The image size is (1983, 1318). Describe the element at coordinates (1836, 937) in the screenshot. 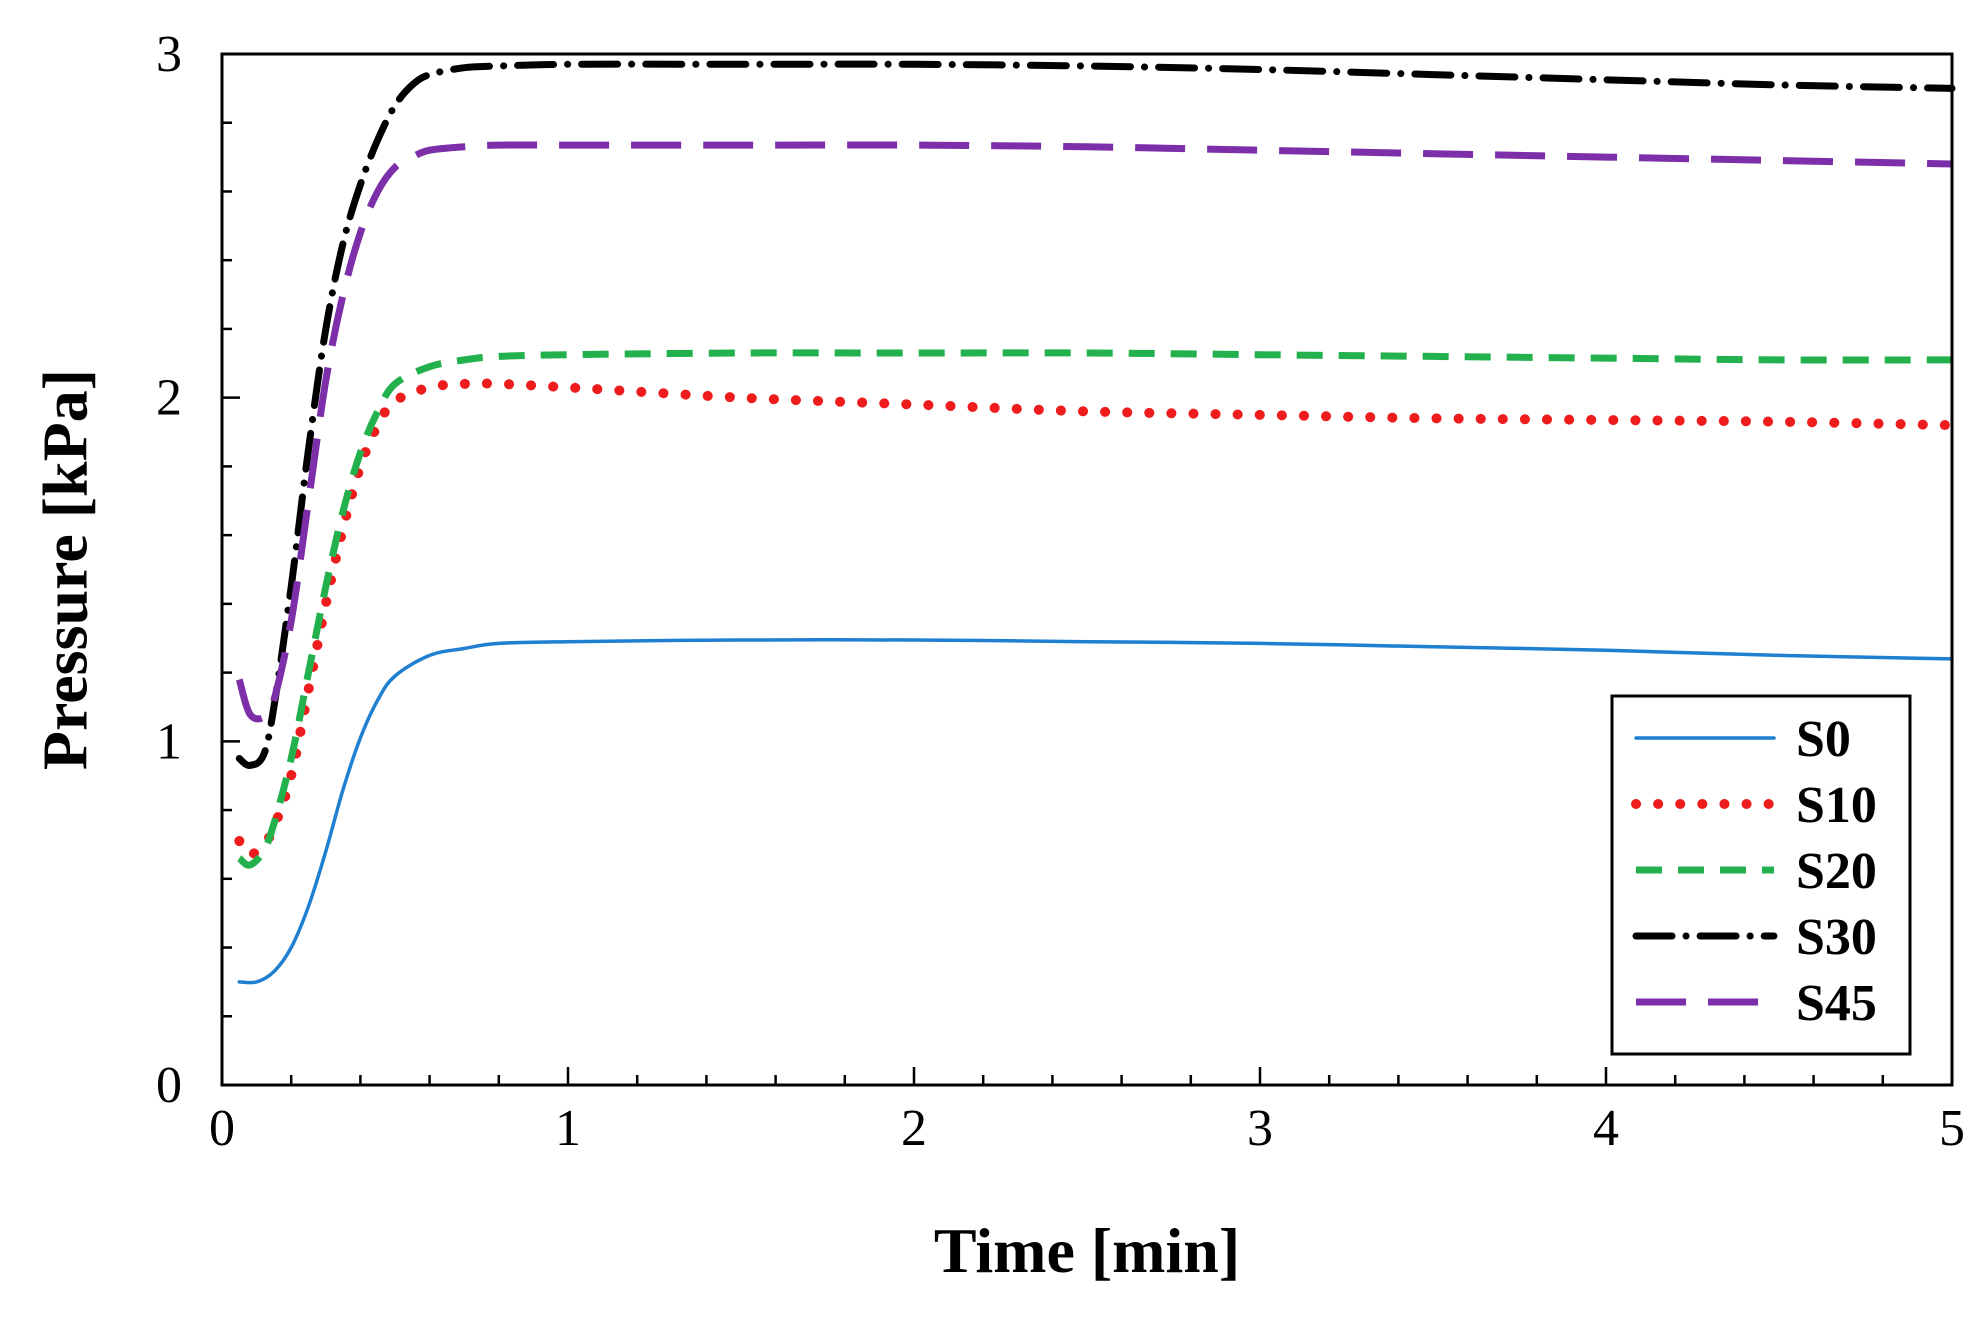

I see `legend-label-s30: S30` at that location.